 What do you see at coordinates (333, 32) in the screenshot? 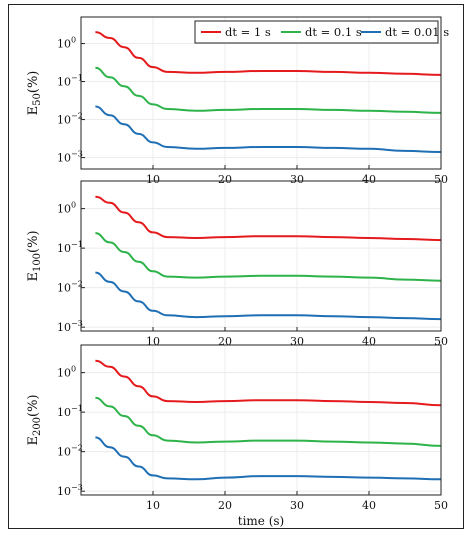
I see `legend-label-2: dt = 0.1 s` at bounding box center [333, 32].